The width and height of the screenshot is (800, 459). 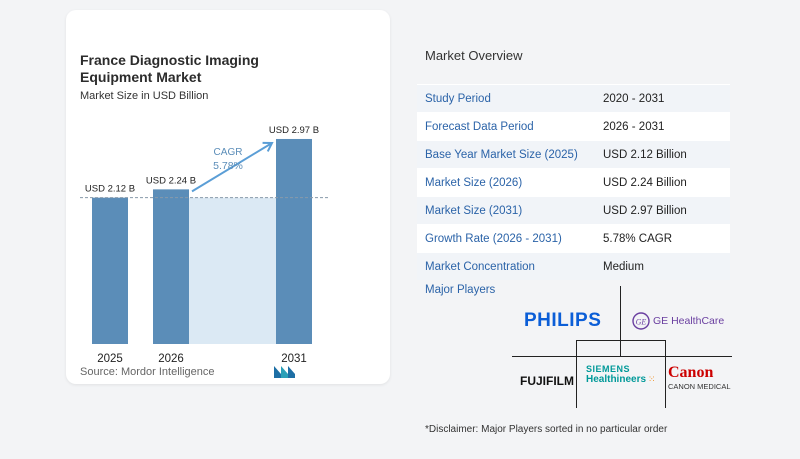 What do you see at coordinates (228, 166) in the screenshot?
I see `cagr-value: 5.78%` at bounding box center [228, 166].